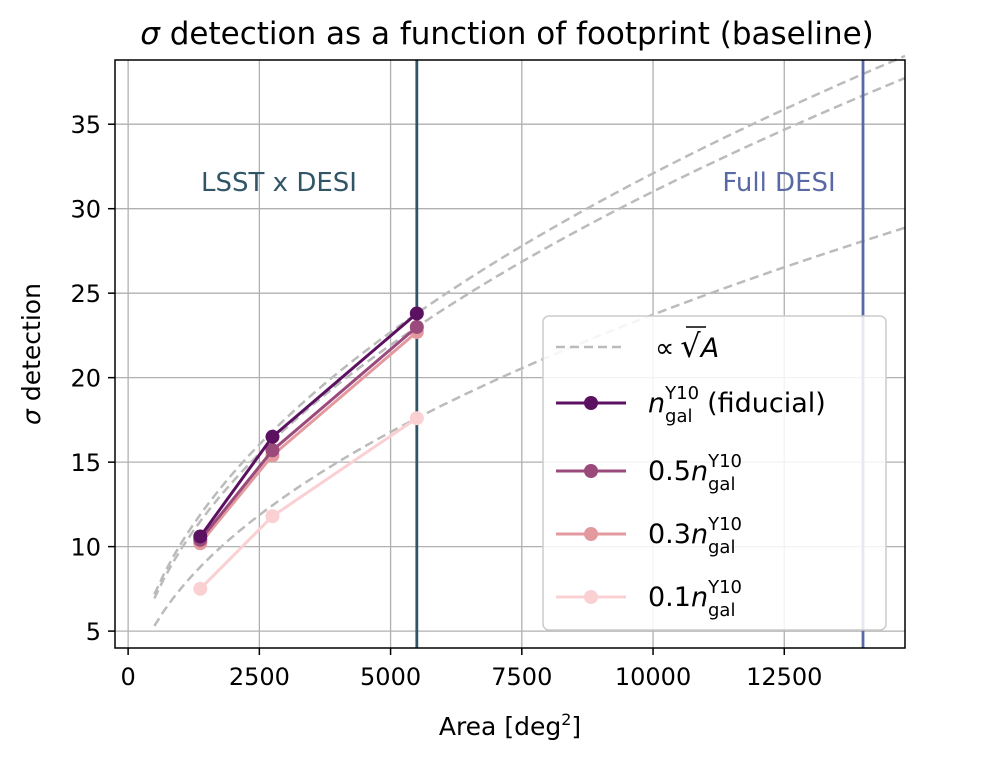 This screenshot has width=996, height=760. Describe the element at coordinates (259, 677) in the screenshot. I see `x-tick-label: 2500` at that location.